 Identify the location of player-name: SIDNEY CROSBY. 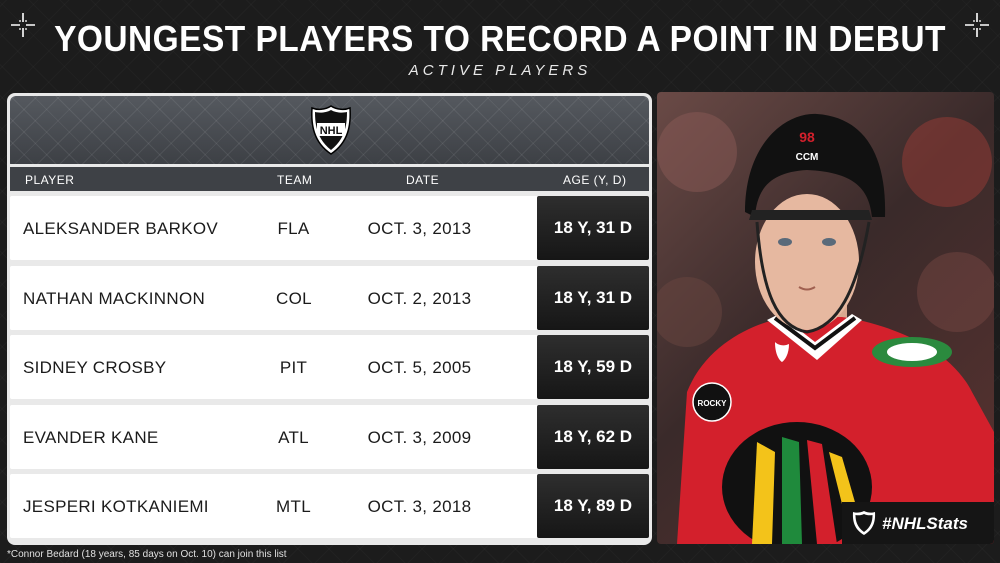
(95, 367).